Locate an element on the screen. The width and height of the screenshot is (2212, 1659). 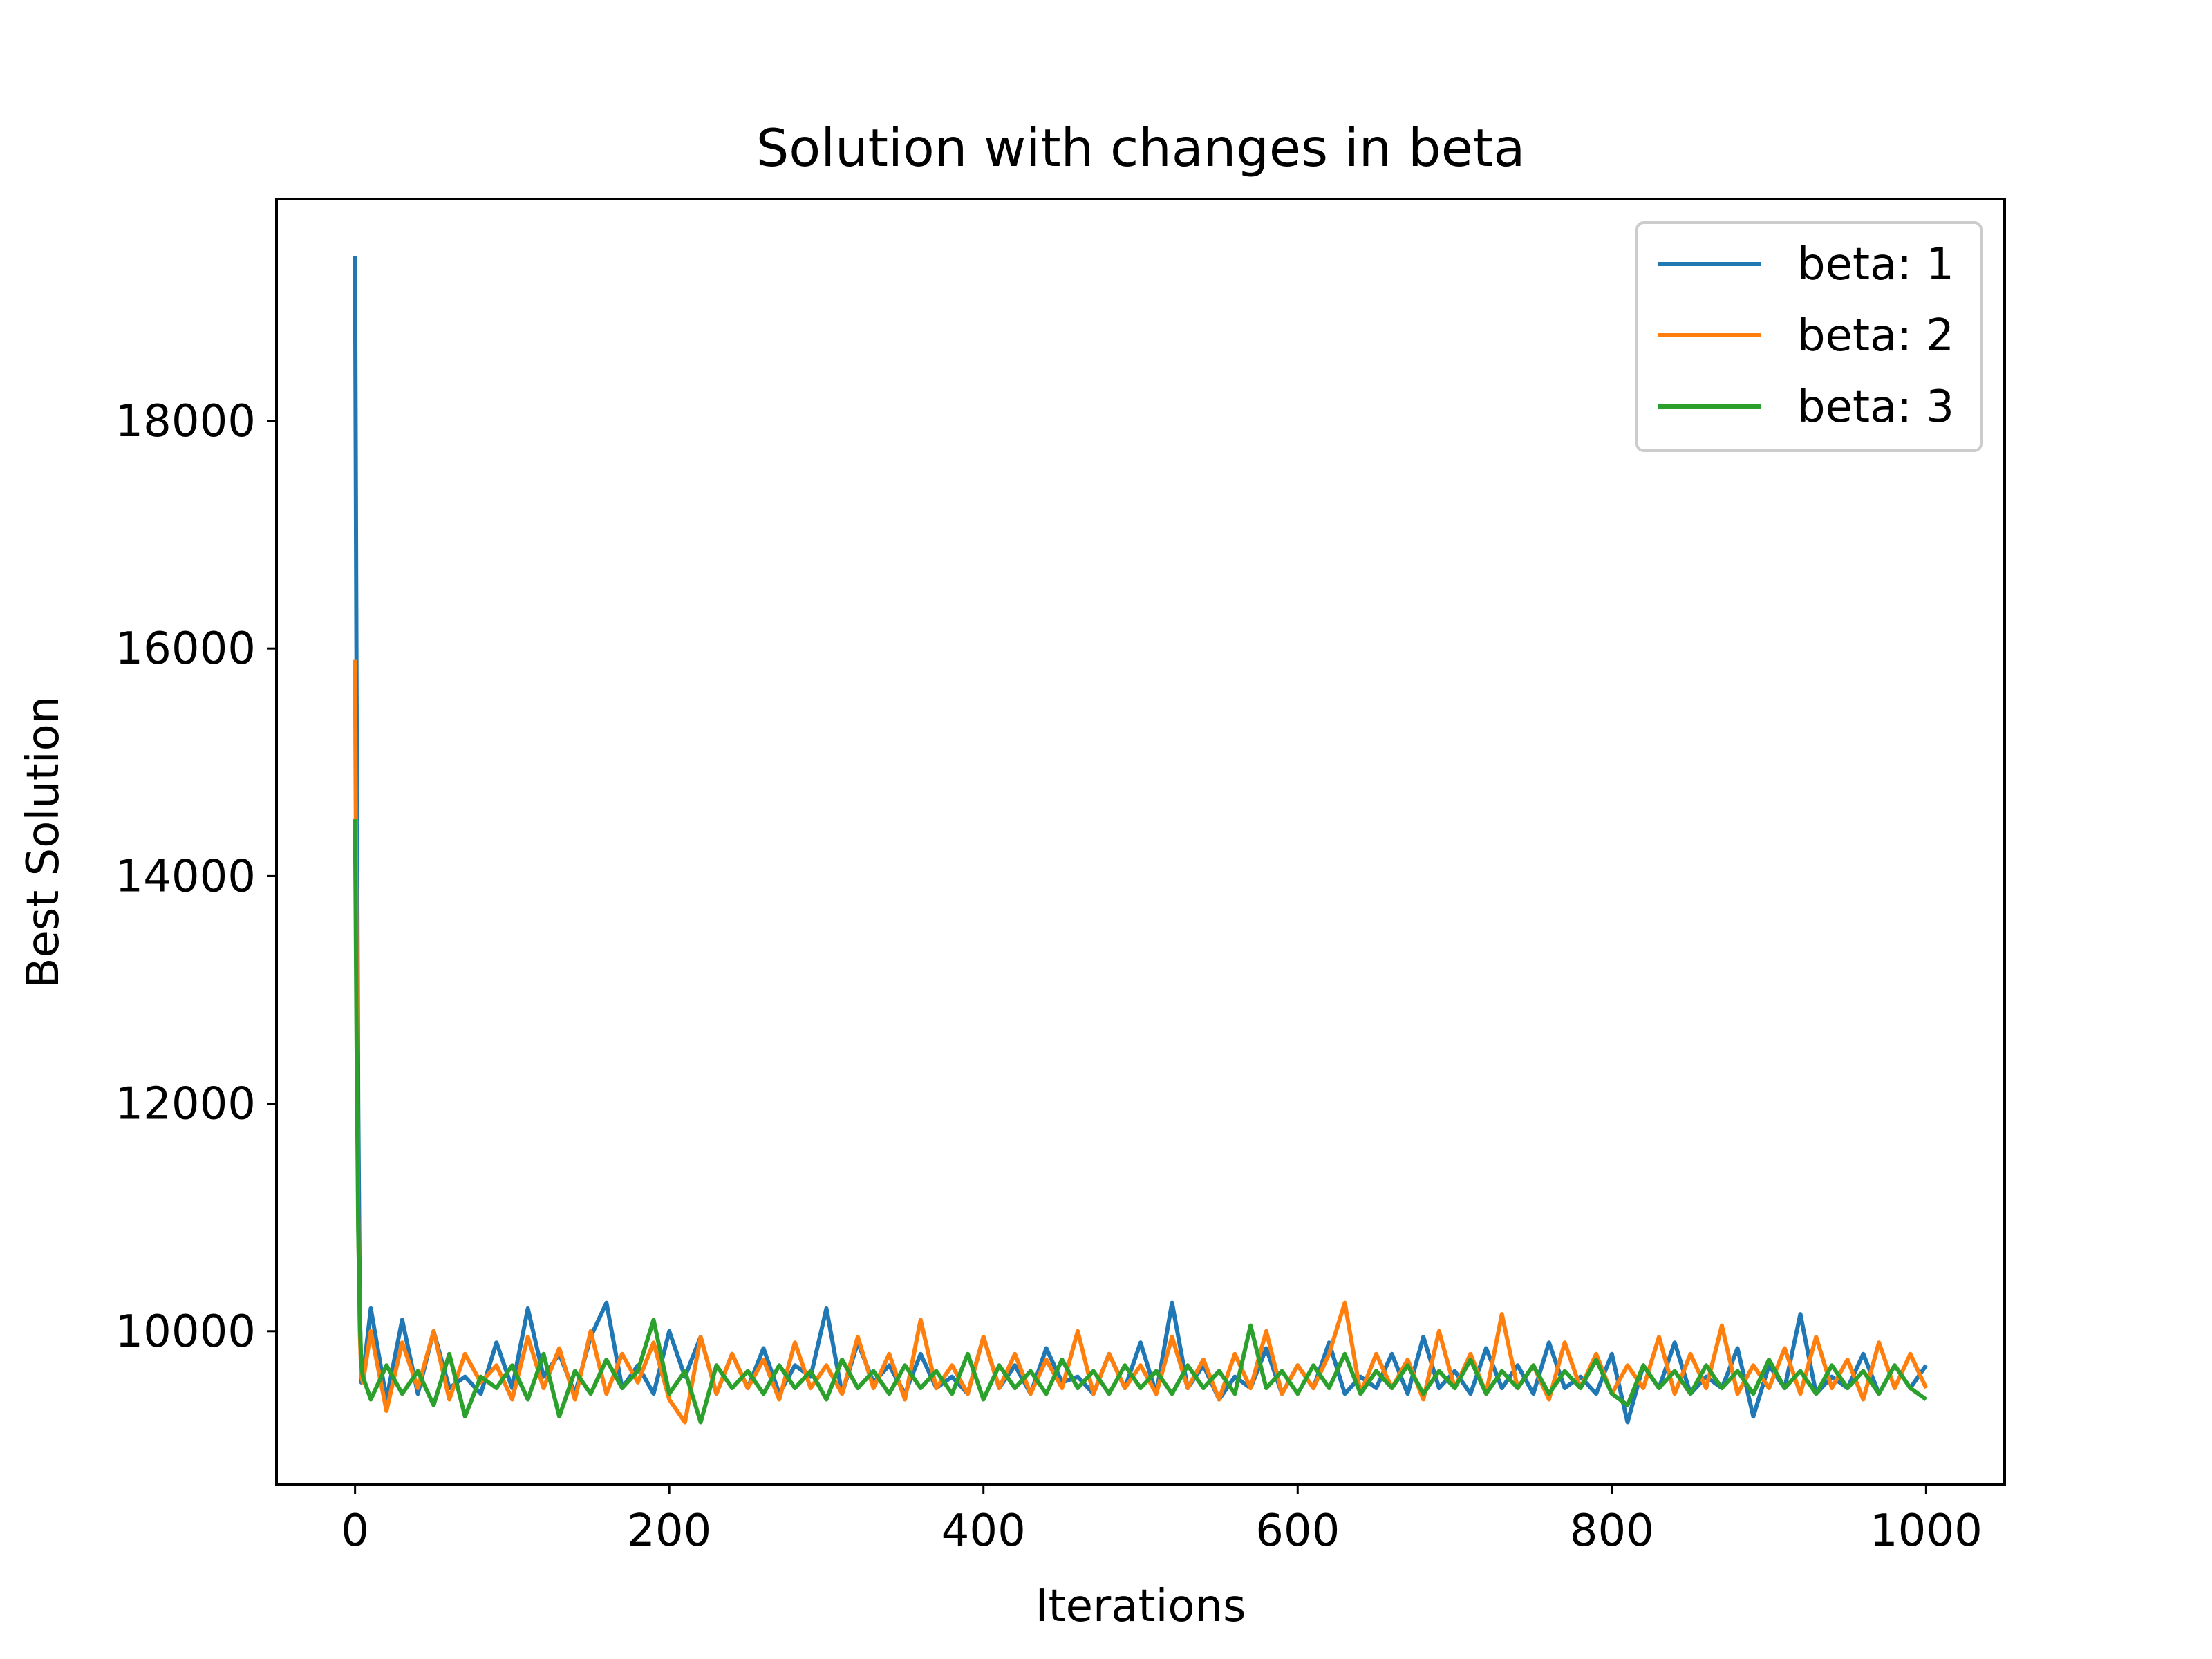
x-tick-label: 200 is located at coordinates (669, 1531).